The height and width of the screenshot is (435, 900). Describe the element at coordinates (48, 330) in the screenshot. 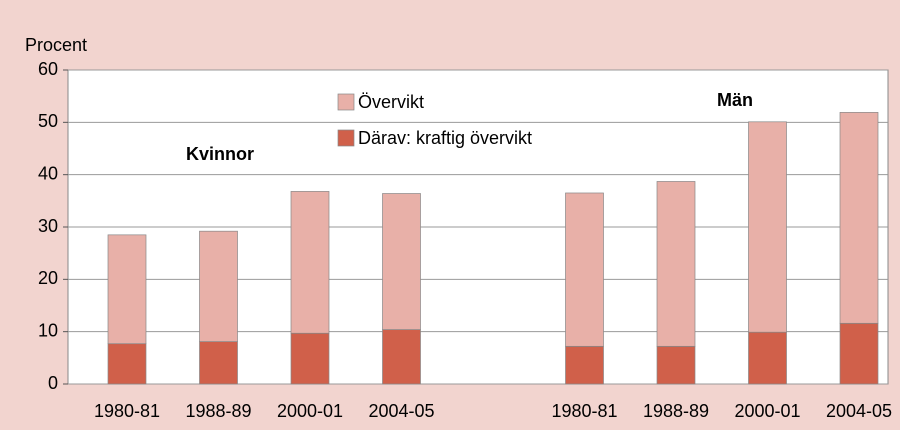

I see `y-tick-label: 10` at that location.